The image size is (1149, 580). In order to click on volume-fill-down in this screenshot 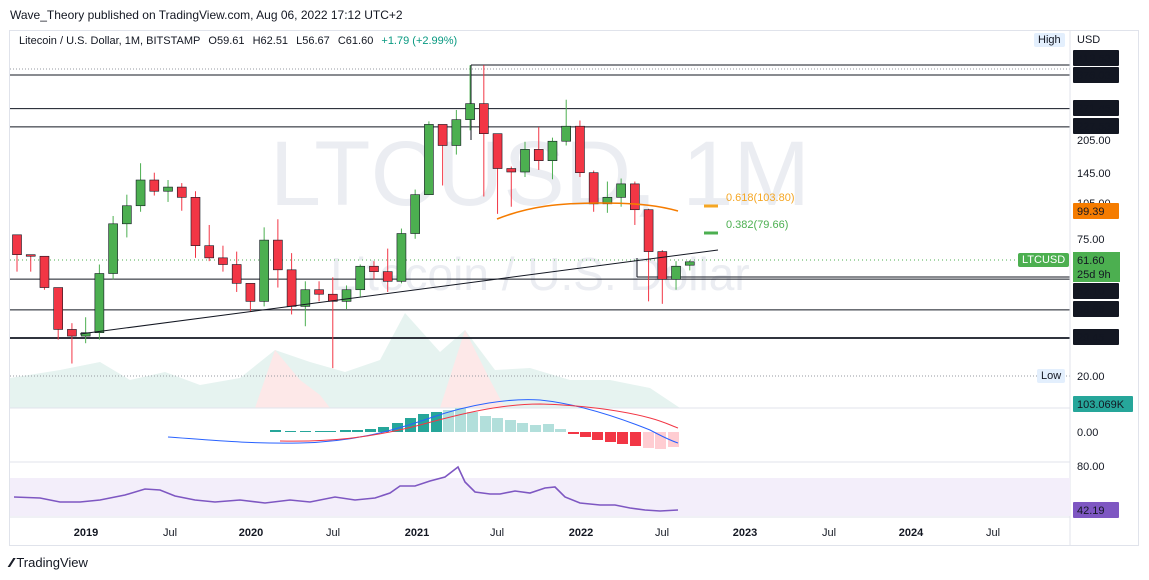, I will do `click(292, 379)`.